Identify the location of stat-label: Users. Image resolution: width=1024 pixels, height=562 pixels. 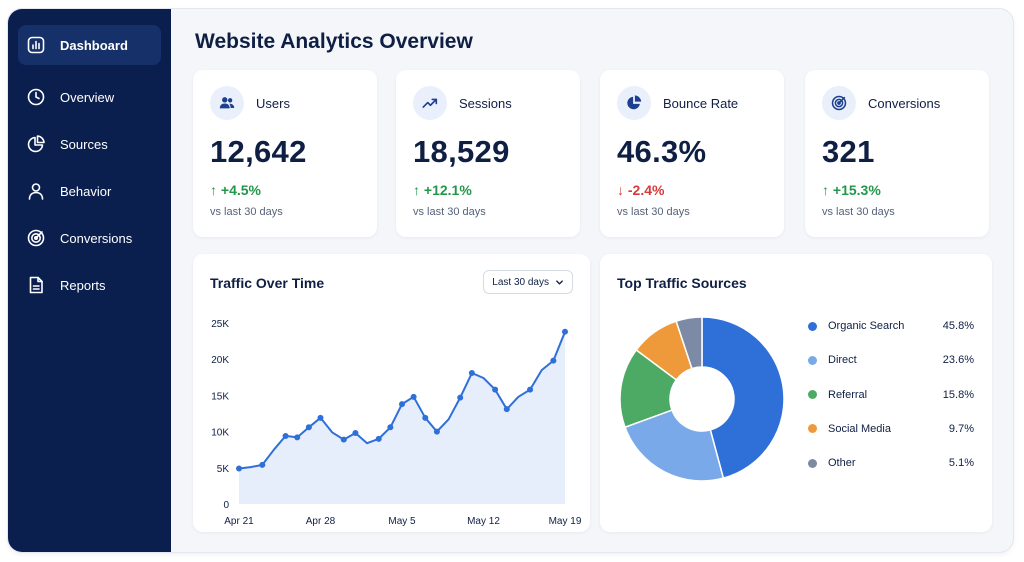
(273, 103).